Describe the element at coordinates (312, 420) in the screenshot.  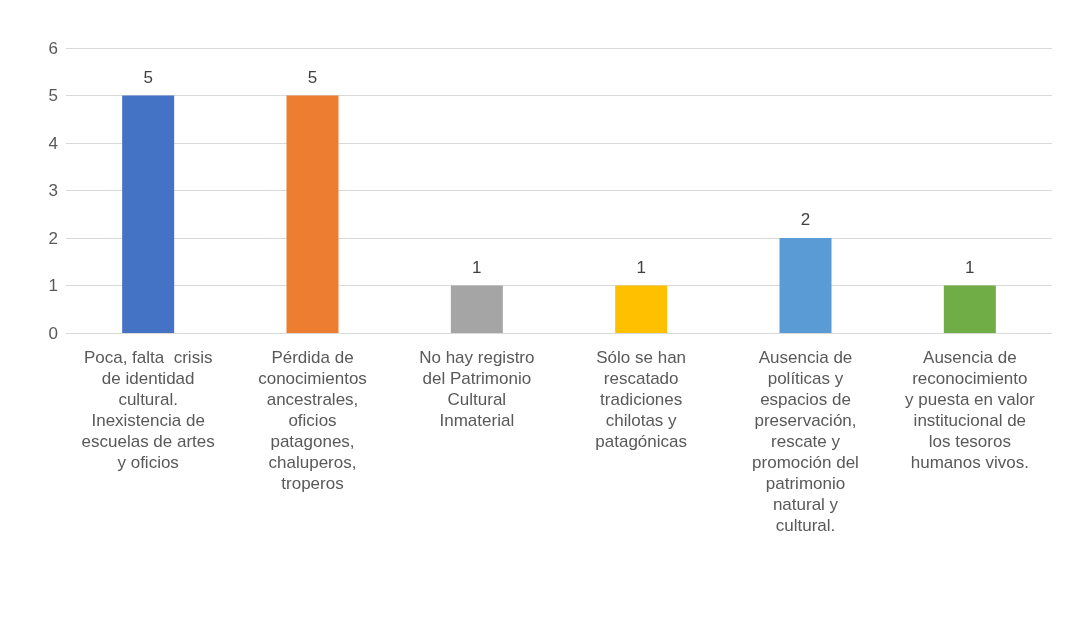
I see `x-tick-label: Pérdida de conocimientos ancestrales, oficios patagones, chaluperos, troperos` at that location.